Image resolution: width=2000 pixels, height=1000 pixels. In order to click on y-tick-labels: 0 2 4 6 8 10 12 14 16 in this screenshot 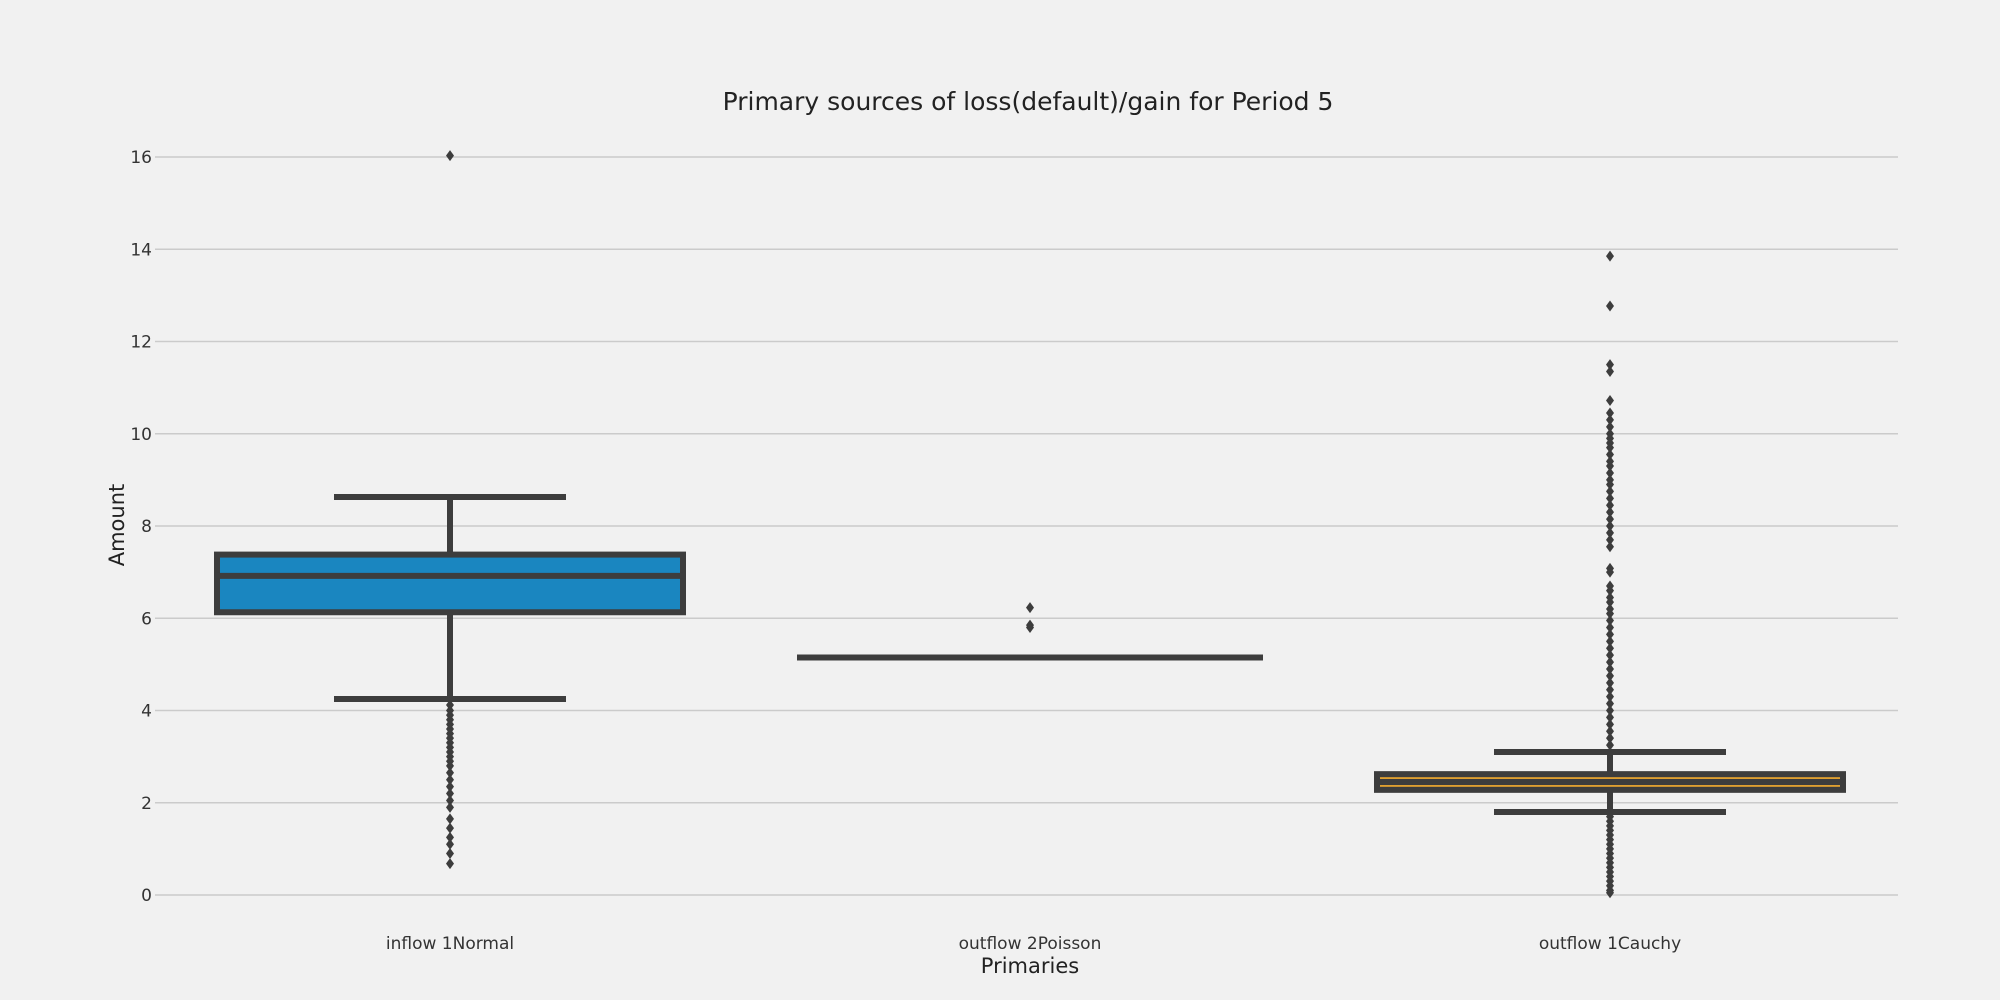, I will do `click(141, 527)`.